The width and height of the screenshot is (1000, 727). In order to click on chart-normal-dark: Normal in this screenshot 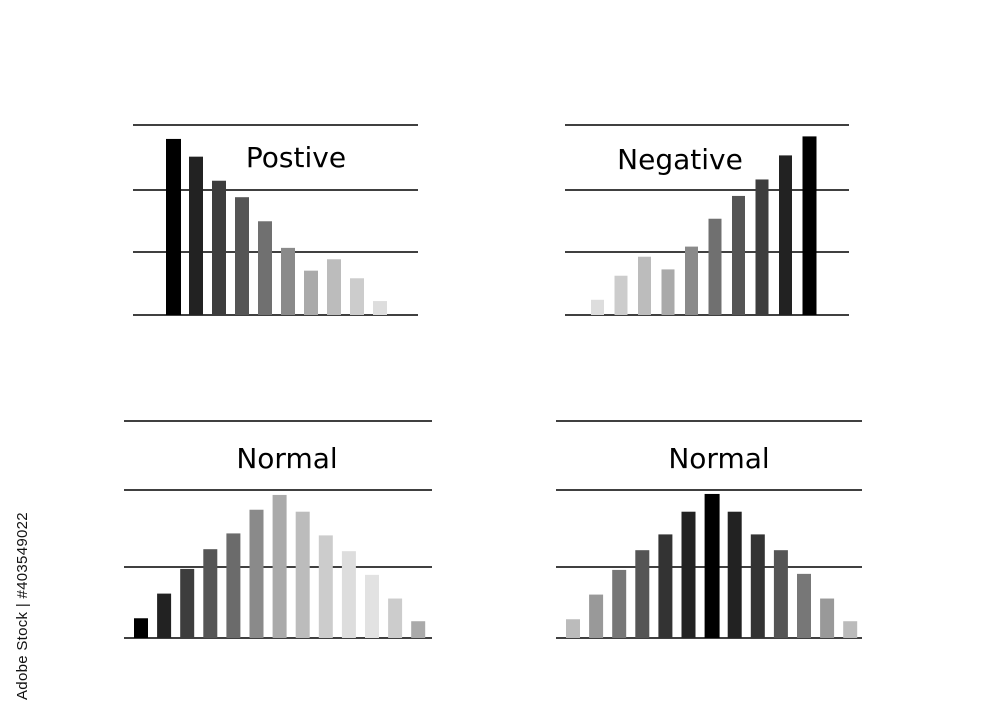, I will do `click(709, 529)`.